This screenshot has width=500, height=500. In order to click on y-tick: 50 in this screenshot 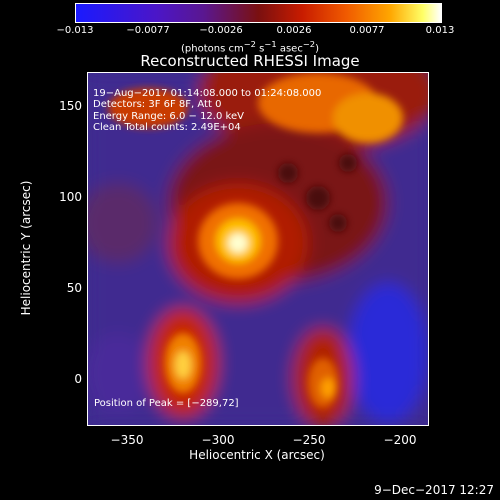, I will do `click(74, 288)`.